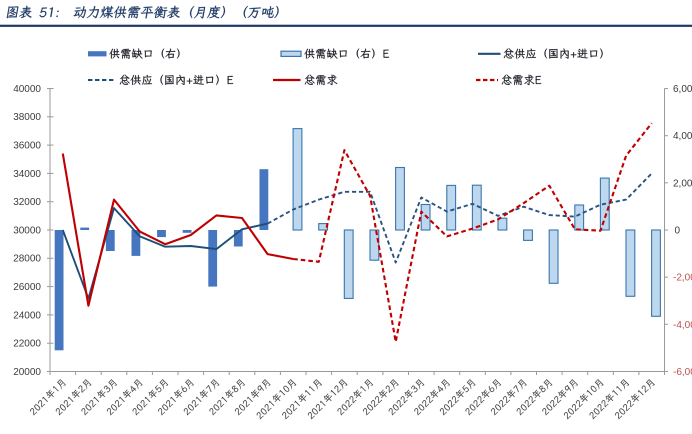 The width and height of the screenshot is (692, 434). Describe the element at coordinates (682, 136) in the screenshot. I see `svg-text: 4,000` at that location.